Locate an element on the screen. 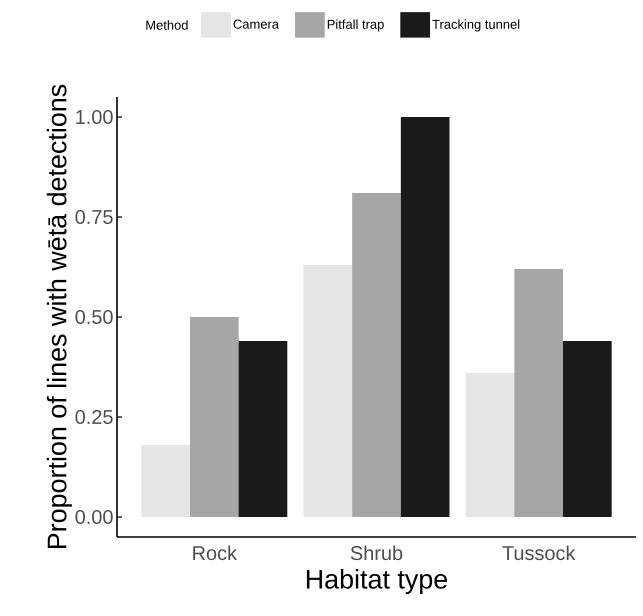 This screenshot has height=616, width=643. legend-label: Tracking tunnel is located at coordinates (476, 25).